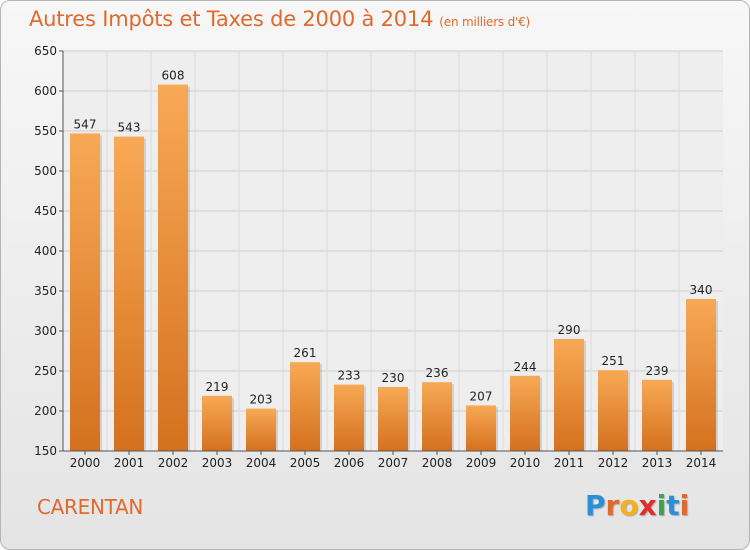  What do you see at coordinates (349, 463) in the screenshot?
I see `x-tick-label: 2006` at bounding box center [349, 463].